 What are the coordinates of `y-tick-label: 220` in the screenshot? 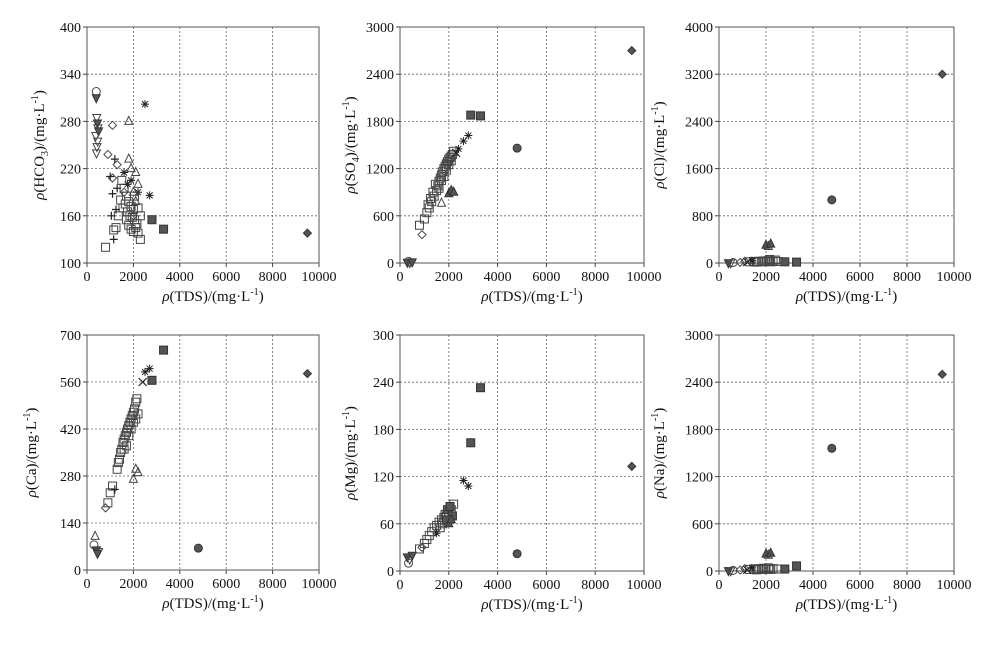 It's located at (70, 170).